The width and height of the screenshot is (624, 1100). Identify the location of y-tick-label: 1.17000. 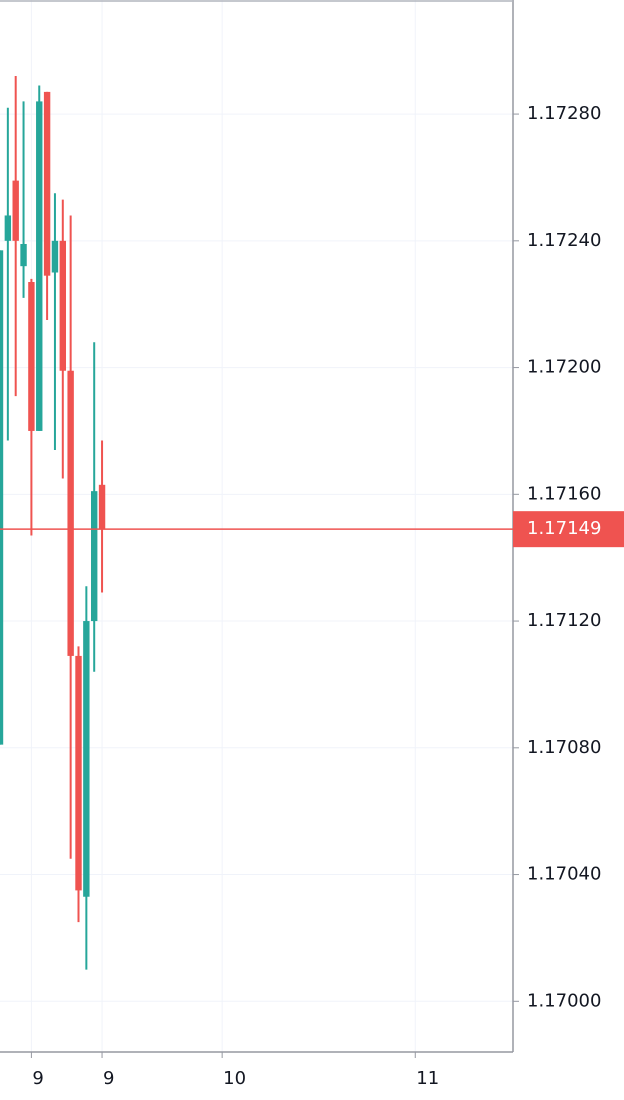
(564, 1000).